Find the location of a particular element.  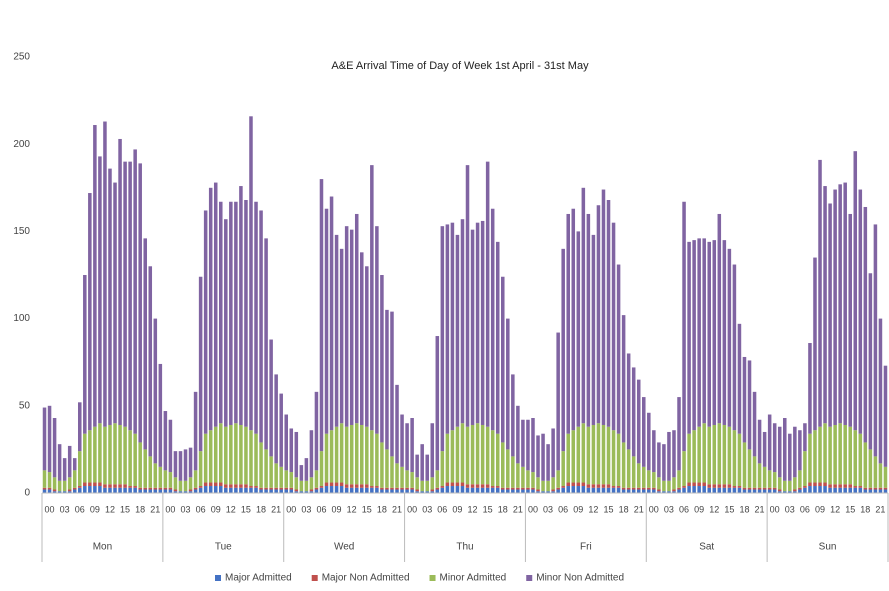

group-label: Sun is located at coordinates (828, 547).